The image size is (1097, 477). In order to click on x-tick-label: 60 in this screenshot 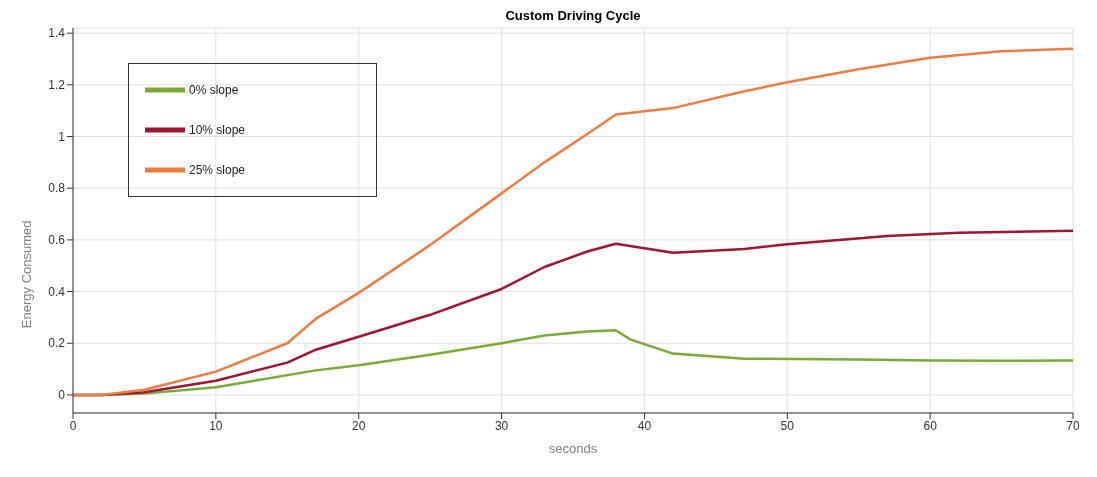, I will do `click(930, 425)`.